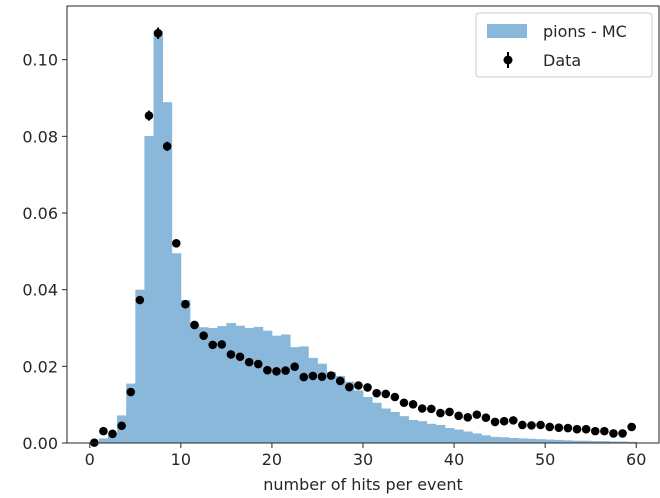 Image resolution: width=660 pixels, height=498 pixels. Describe the element at coordinates (508, 60) in the screenshot. I see `legend-marker-data` at that location.